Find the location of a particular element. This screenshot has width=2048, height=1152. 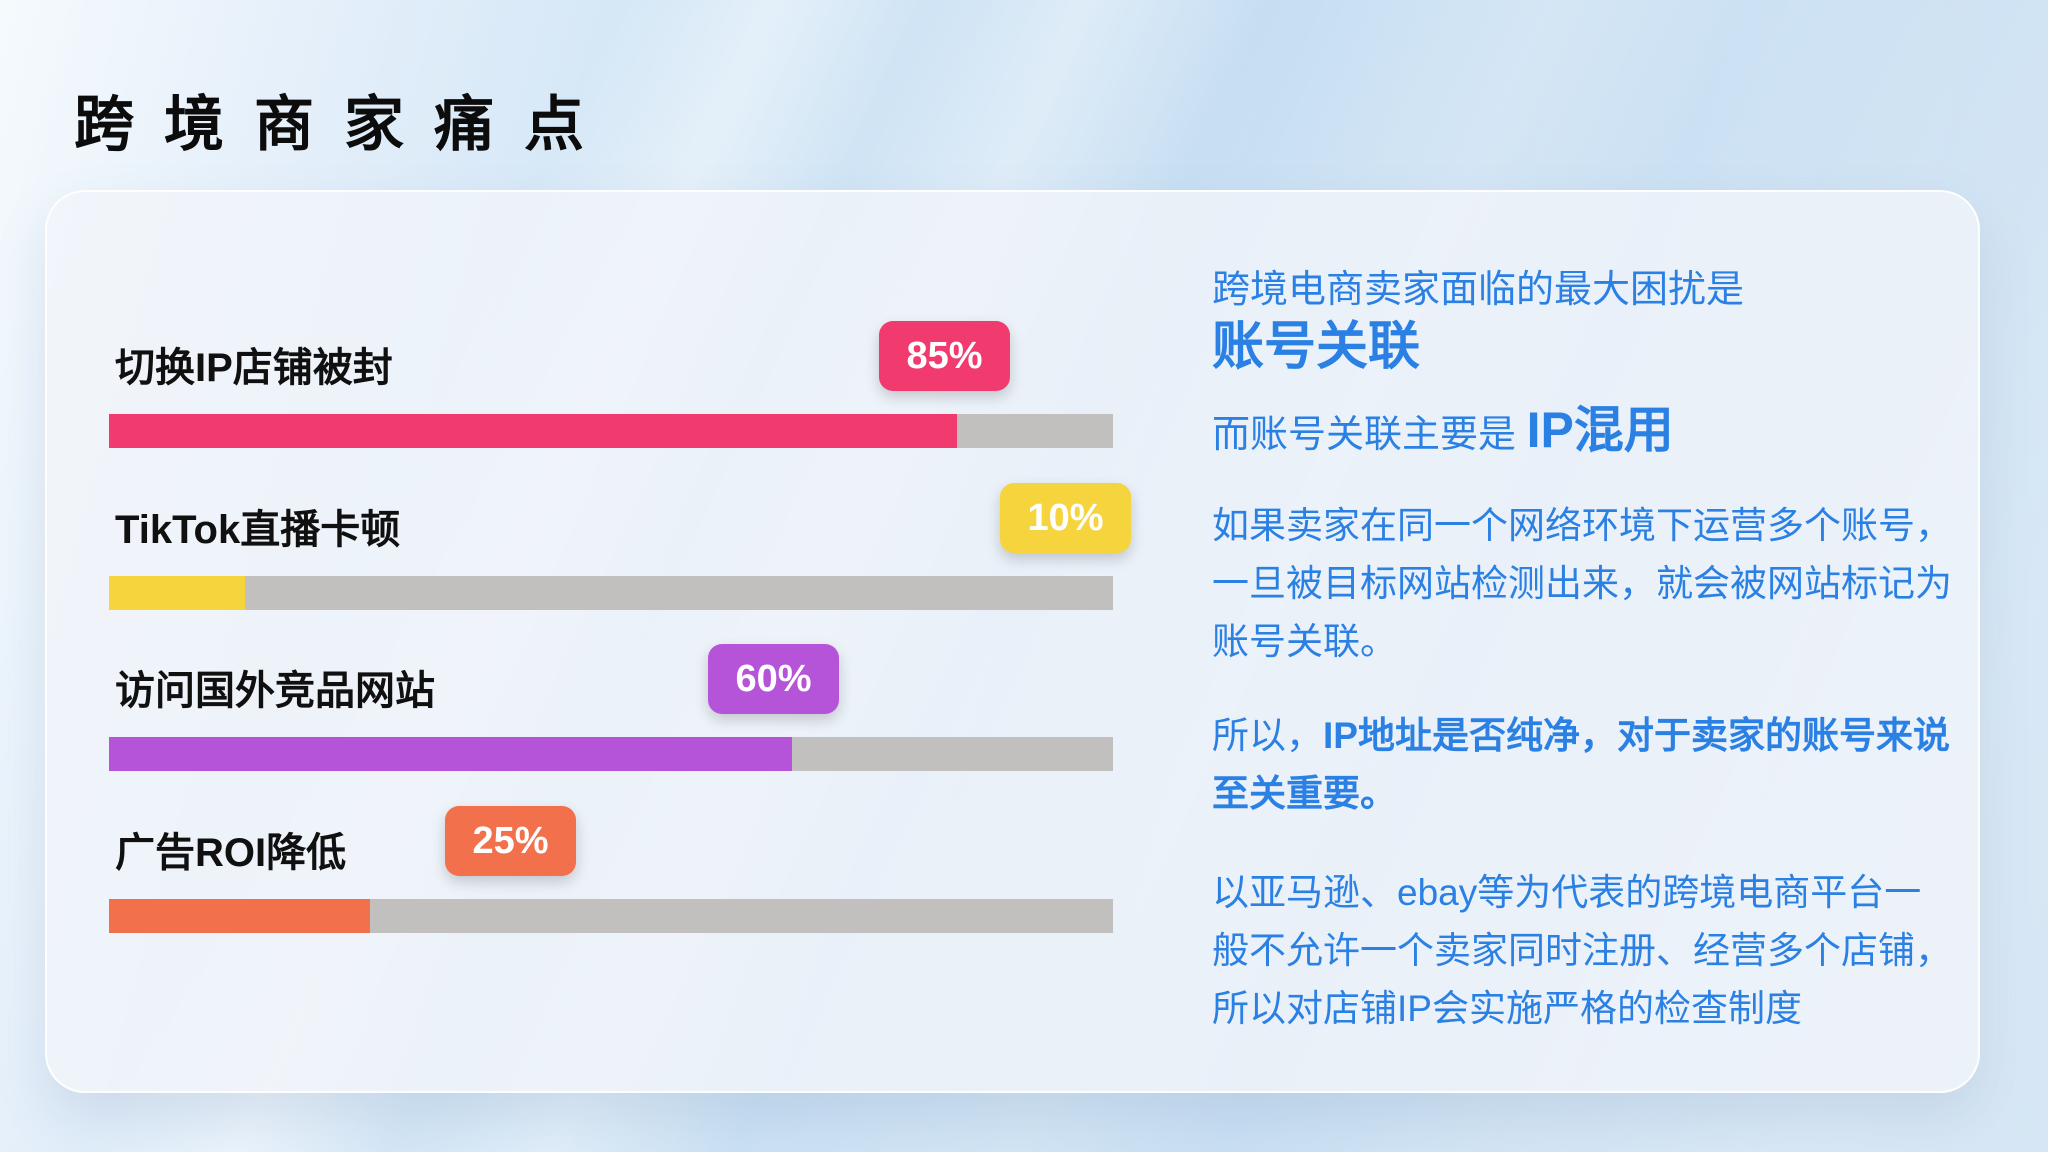

bar-label: 切换IP店铺被封 is located at coordinates (254, 368).